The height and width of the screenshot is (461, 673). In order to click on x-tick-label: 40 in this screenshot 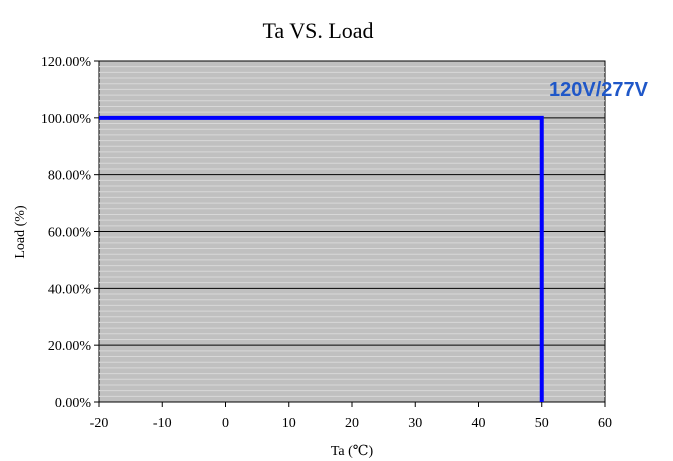, I will do `click(479, 423)`.